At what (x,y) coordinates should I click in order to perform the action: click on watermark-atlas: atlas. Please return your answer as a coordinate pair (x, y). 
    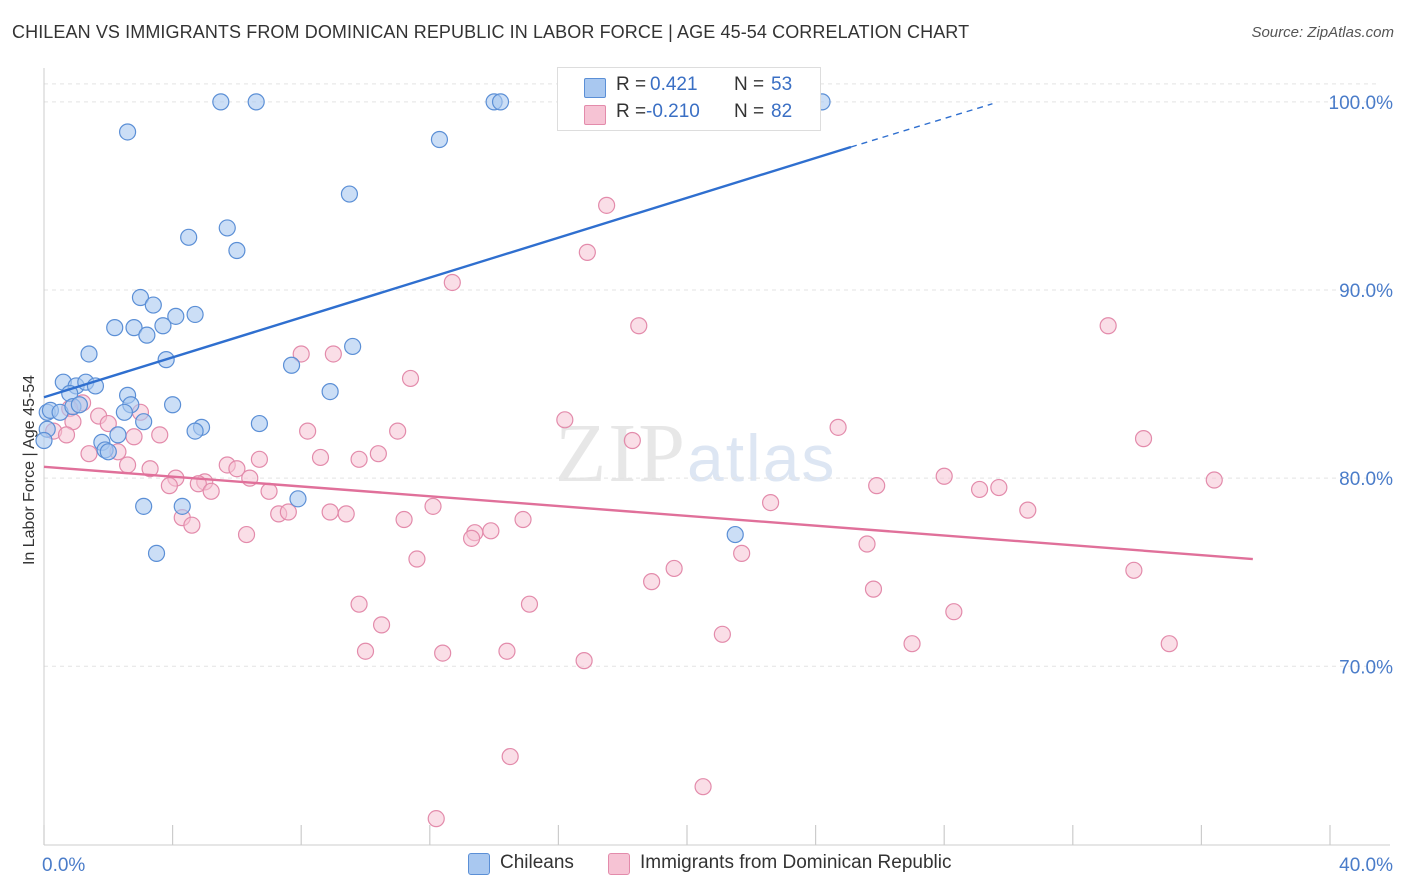
    Looking at the image, I should click on (762, 458).